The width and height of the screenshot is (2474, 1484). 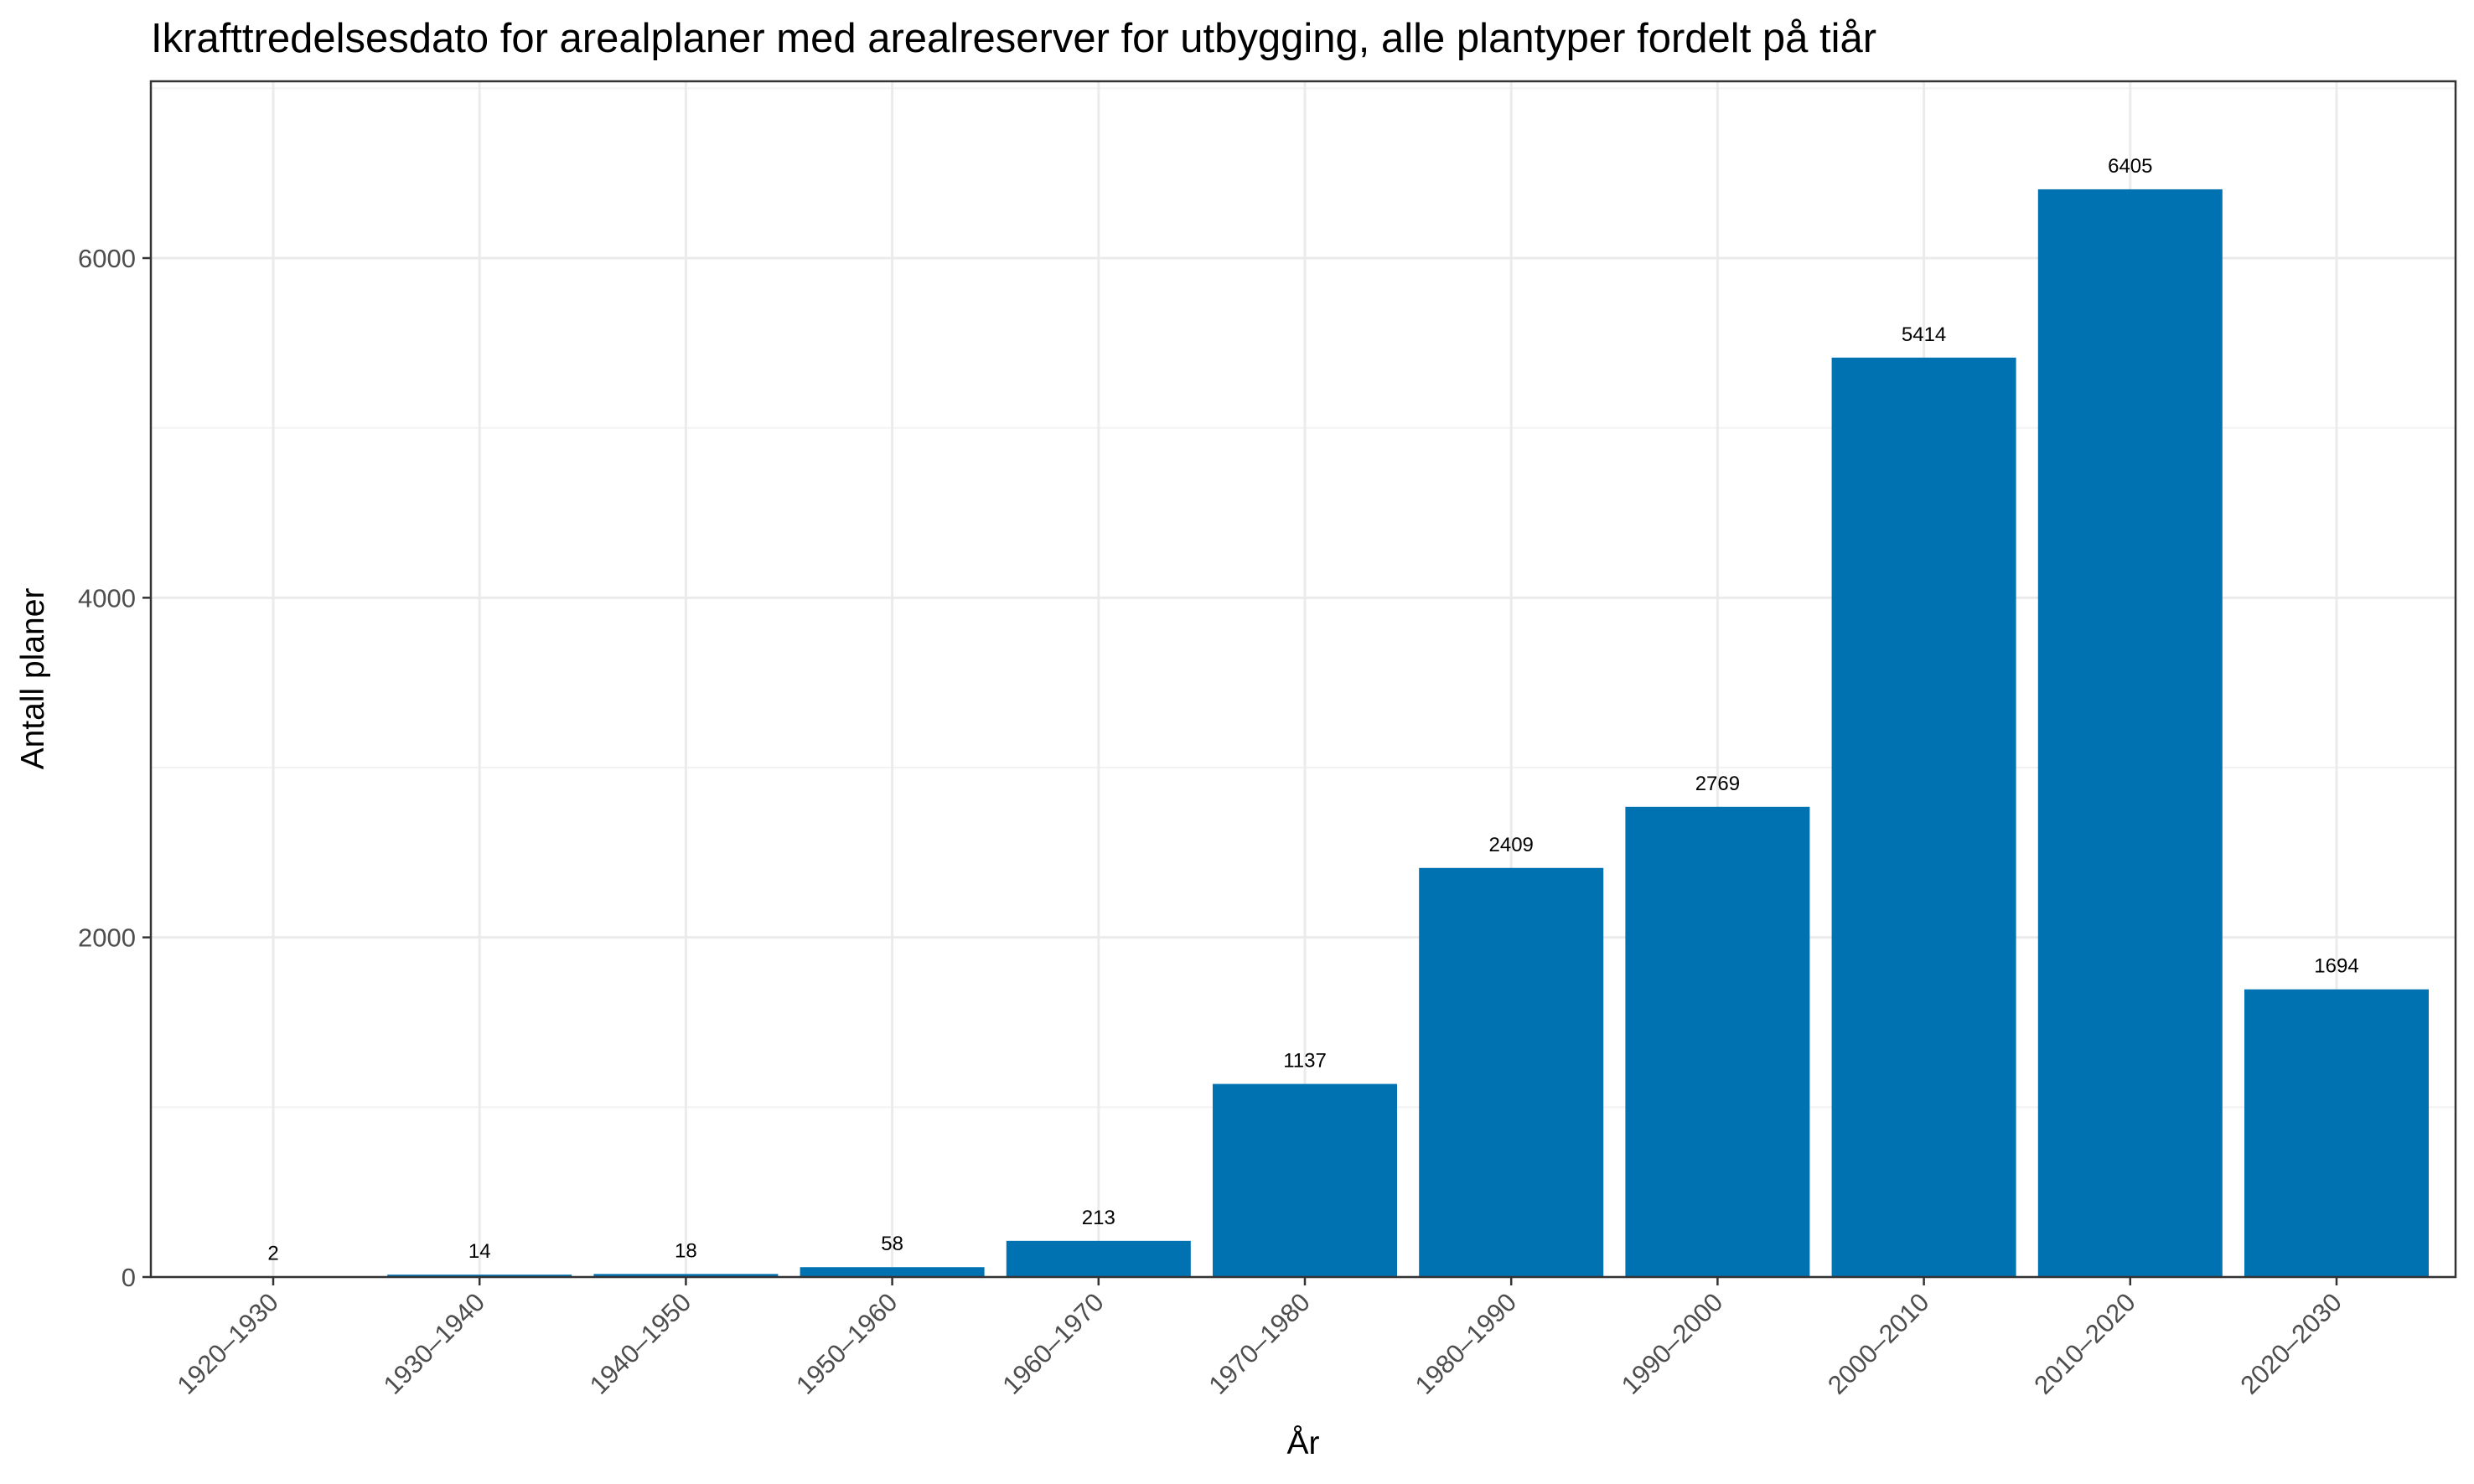 I want to click on data-label: 18, so click(x=686, y=1250).